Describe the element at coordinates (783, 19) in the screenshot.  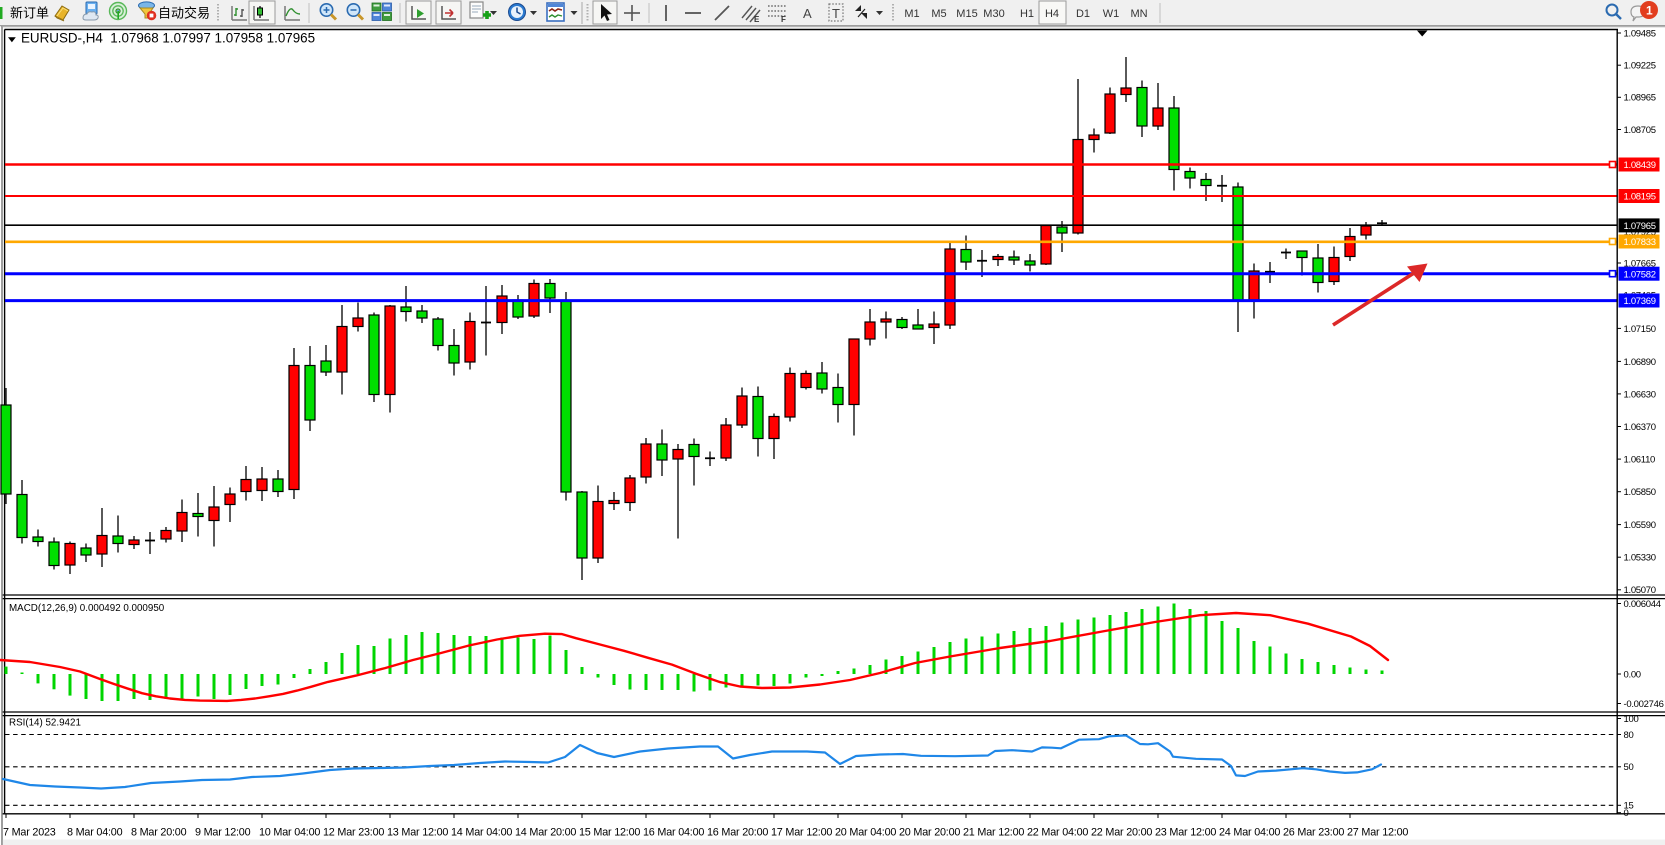
I see `svg-text: F` at that location.